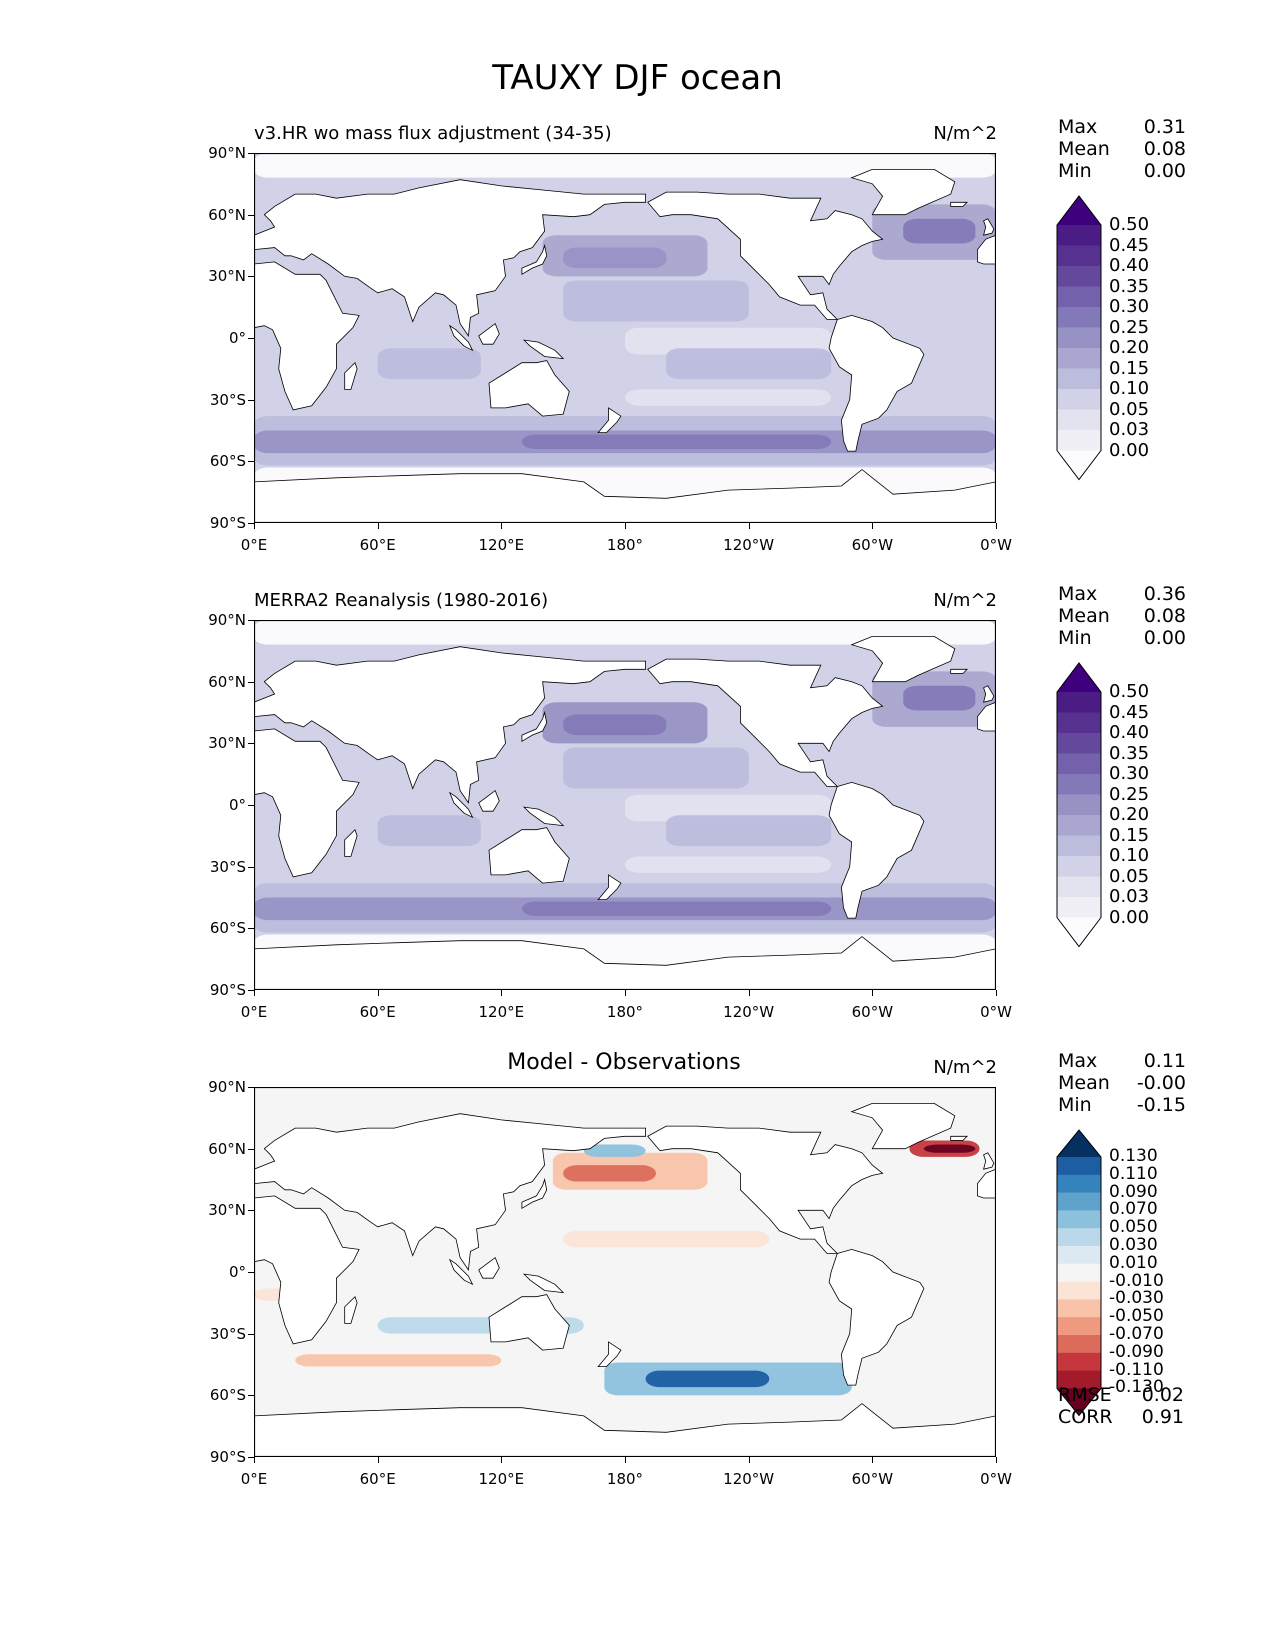  What do you see at coordinates (1133, 1156) in the screenshot?
I see `colorbar-tick-label: 0.130` at bounding box center [1133, 1156].